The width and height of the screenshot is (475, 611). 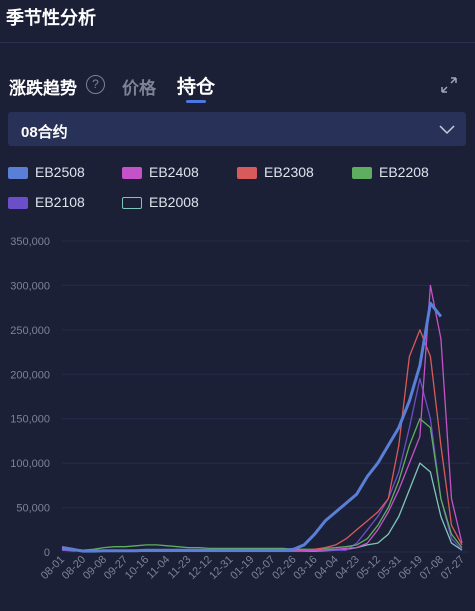 I want to click on legend-label: EB2508, so click(x=60, y=172).